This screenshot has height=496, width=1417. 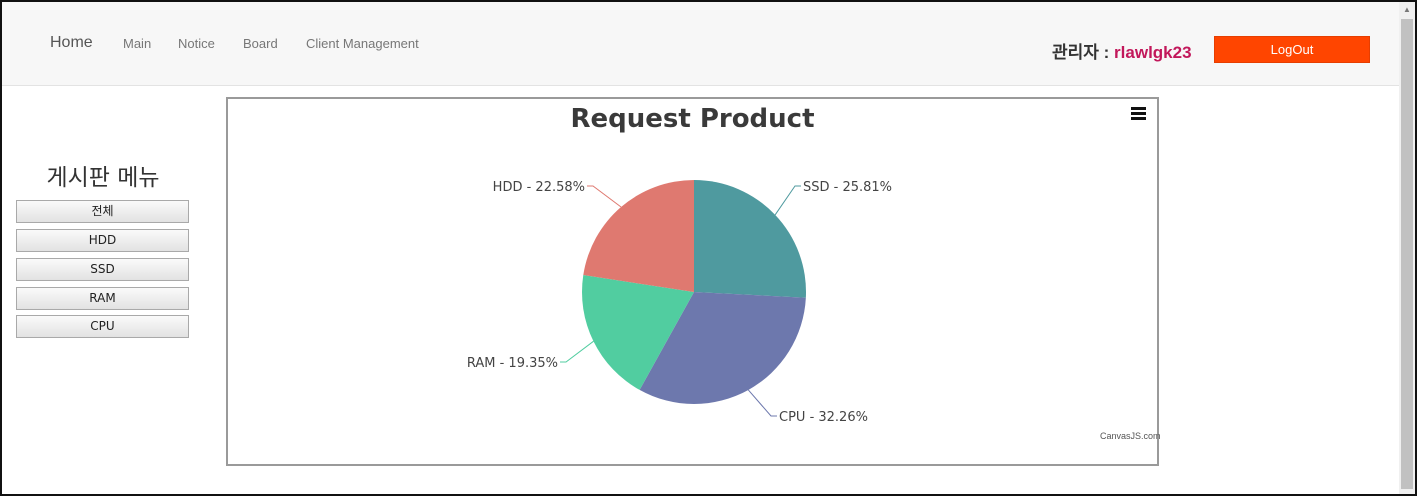 What do you see at coordinates (750, 239) in the screenshot?
I see `pie-slice-ssd` at bounding box center [750, 239].